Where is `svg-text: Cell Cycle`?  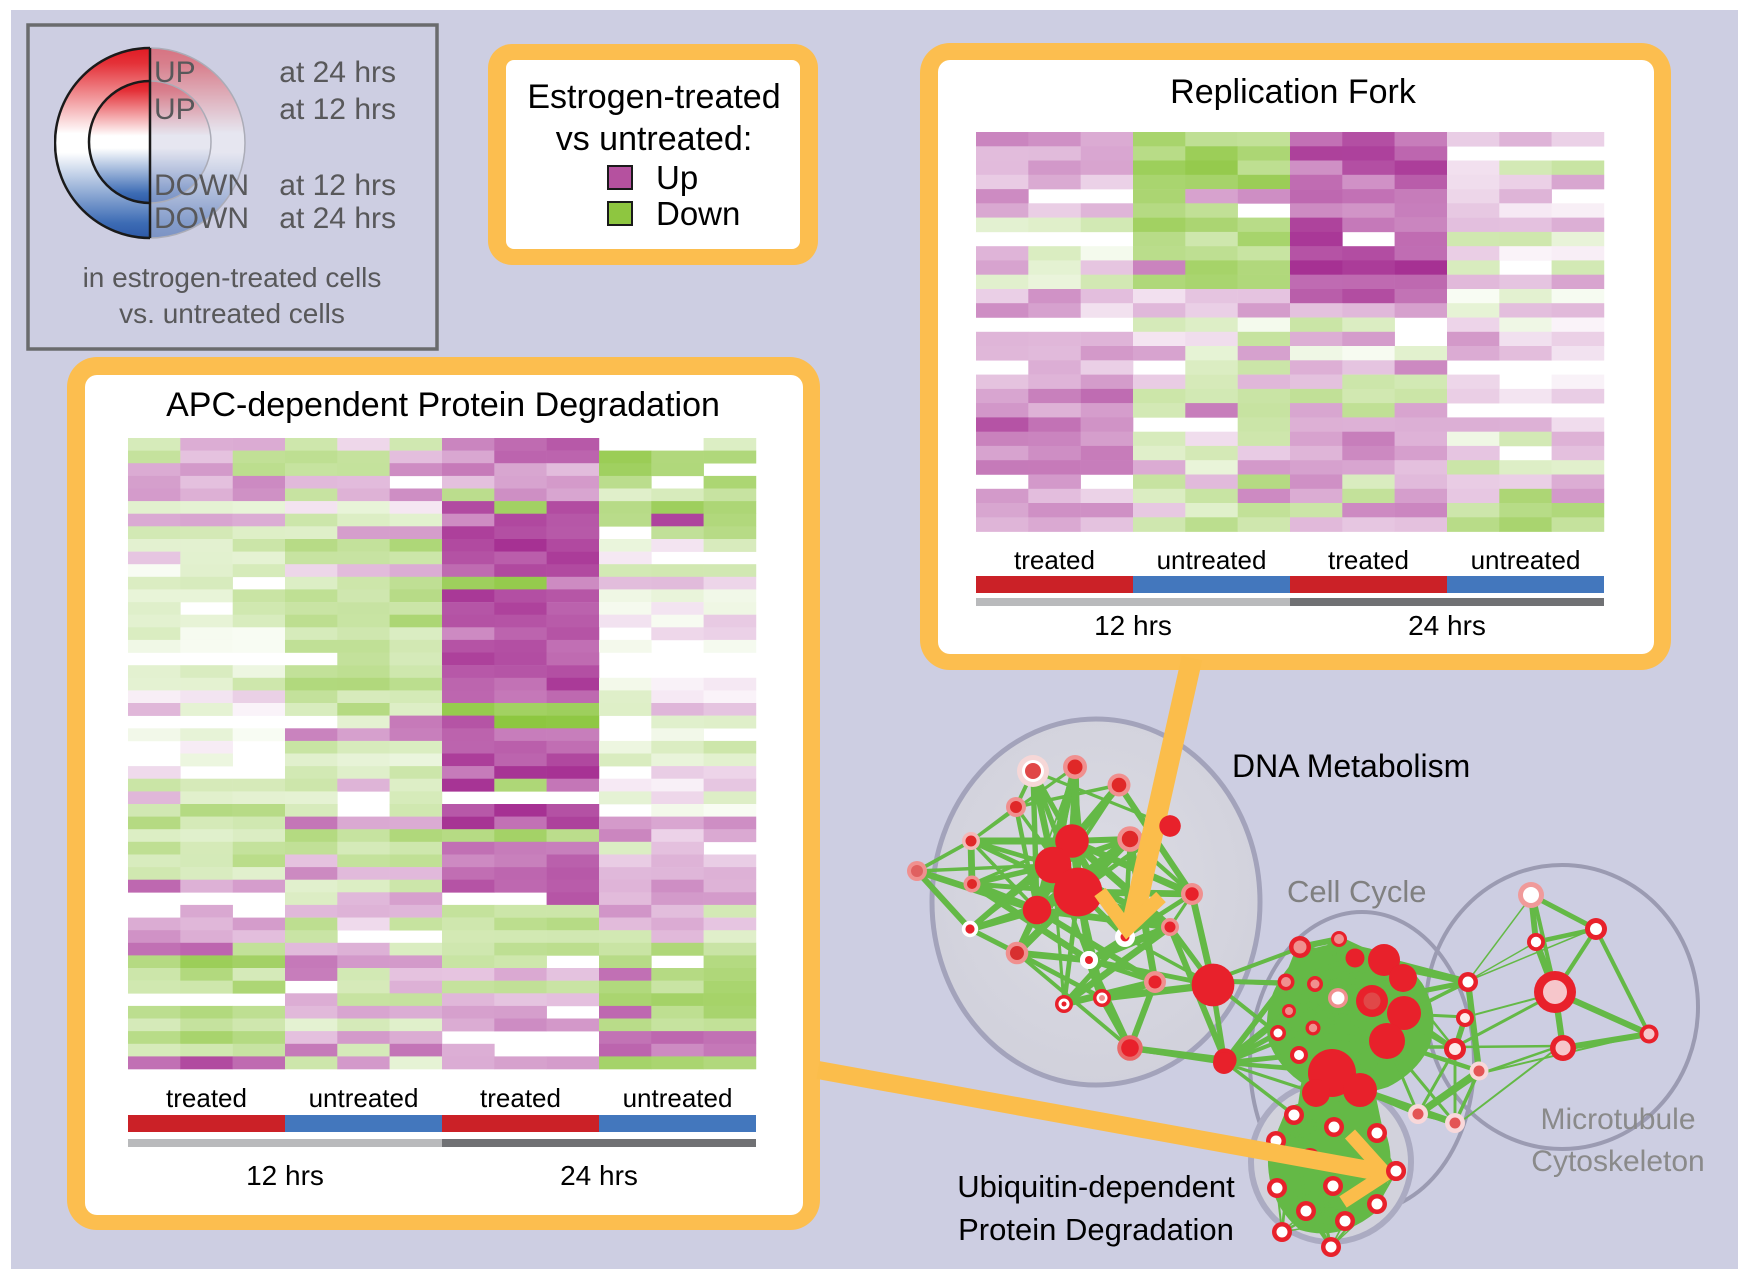
svg-text: Cell Cycle is located at coordinates (1357, 891).